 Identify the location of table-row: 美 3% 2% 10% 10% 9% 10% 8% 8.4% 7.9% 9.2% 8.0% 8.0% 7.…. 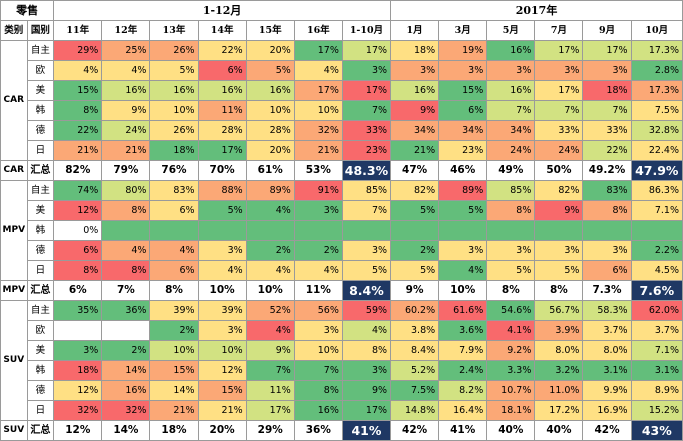
(342, 350).